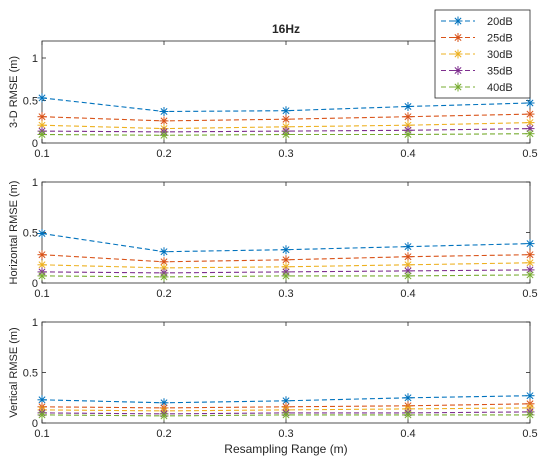  Describe the element at coordinates (477, 39) in the screenshot. I see `legend-item-25dB: 25dB` at that location.